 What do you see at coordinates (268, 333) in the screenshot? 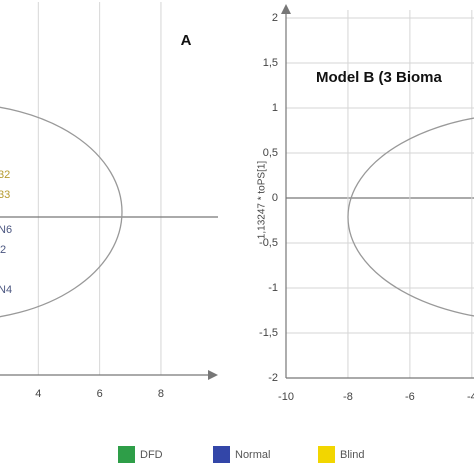
I see `y-tick-label: -1,5` at bounding box center [268, 333].